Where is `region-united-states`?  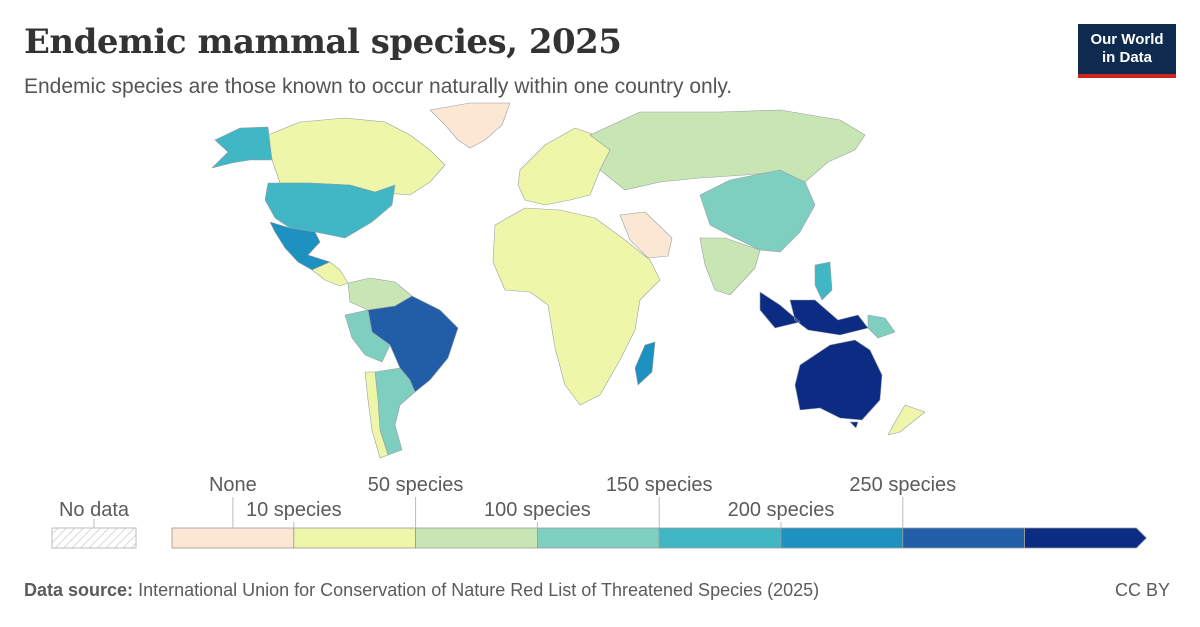 region-united-states is located at coordinates (330, 210).